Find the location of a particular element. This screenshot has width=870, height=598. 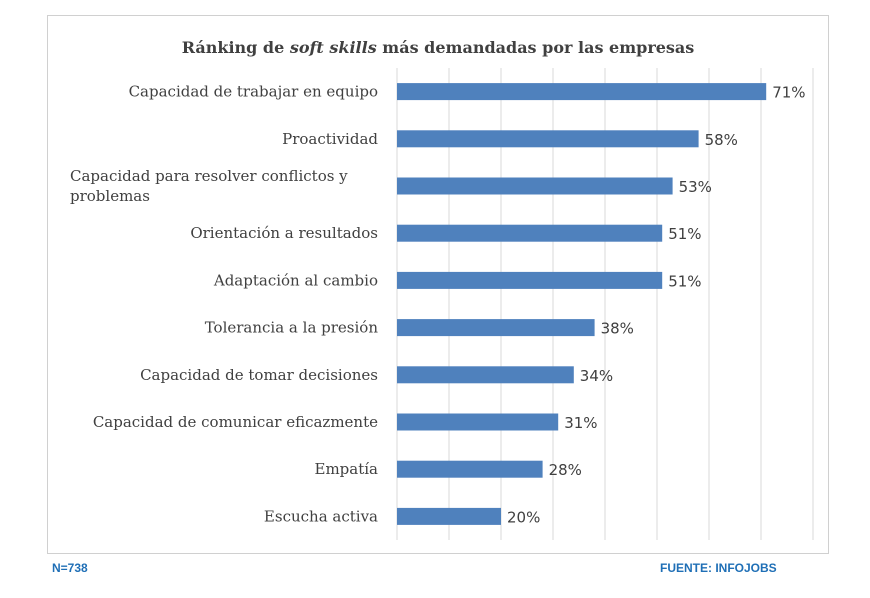

category-label: Adaptación al cambio is located at coordinates (295, 280).